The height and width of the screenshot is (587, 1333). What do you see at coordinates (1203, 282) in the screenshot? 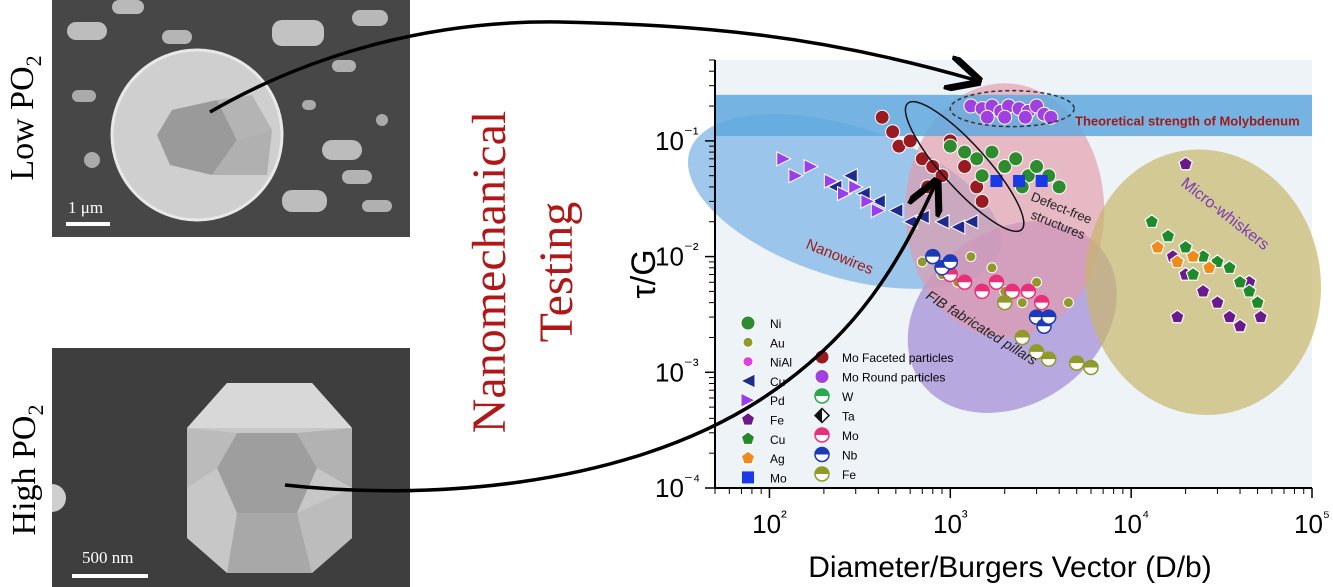
I see `region-micro-whiskers` at bounding box center [1203, 282].